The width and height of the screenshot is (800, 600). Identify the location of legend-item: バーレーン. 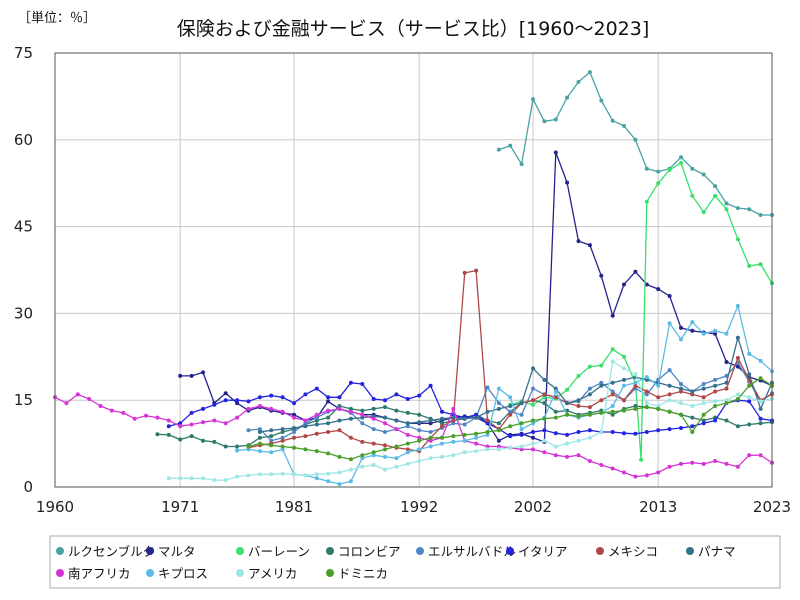
(273, 551).